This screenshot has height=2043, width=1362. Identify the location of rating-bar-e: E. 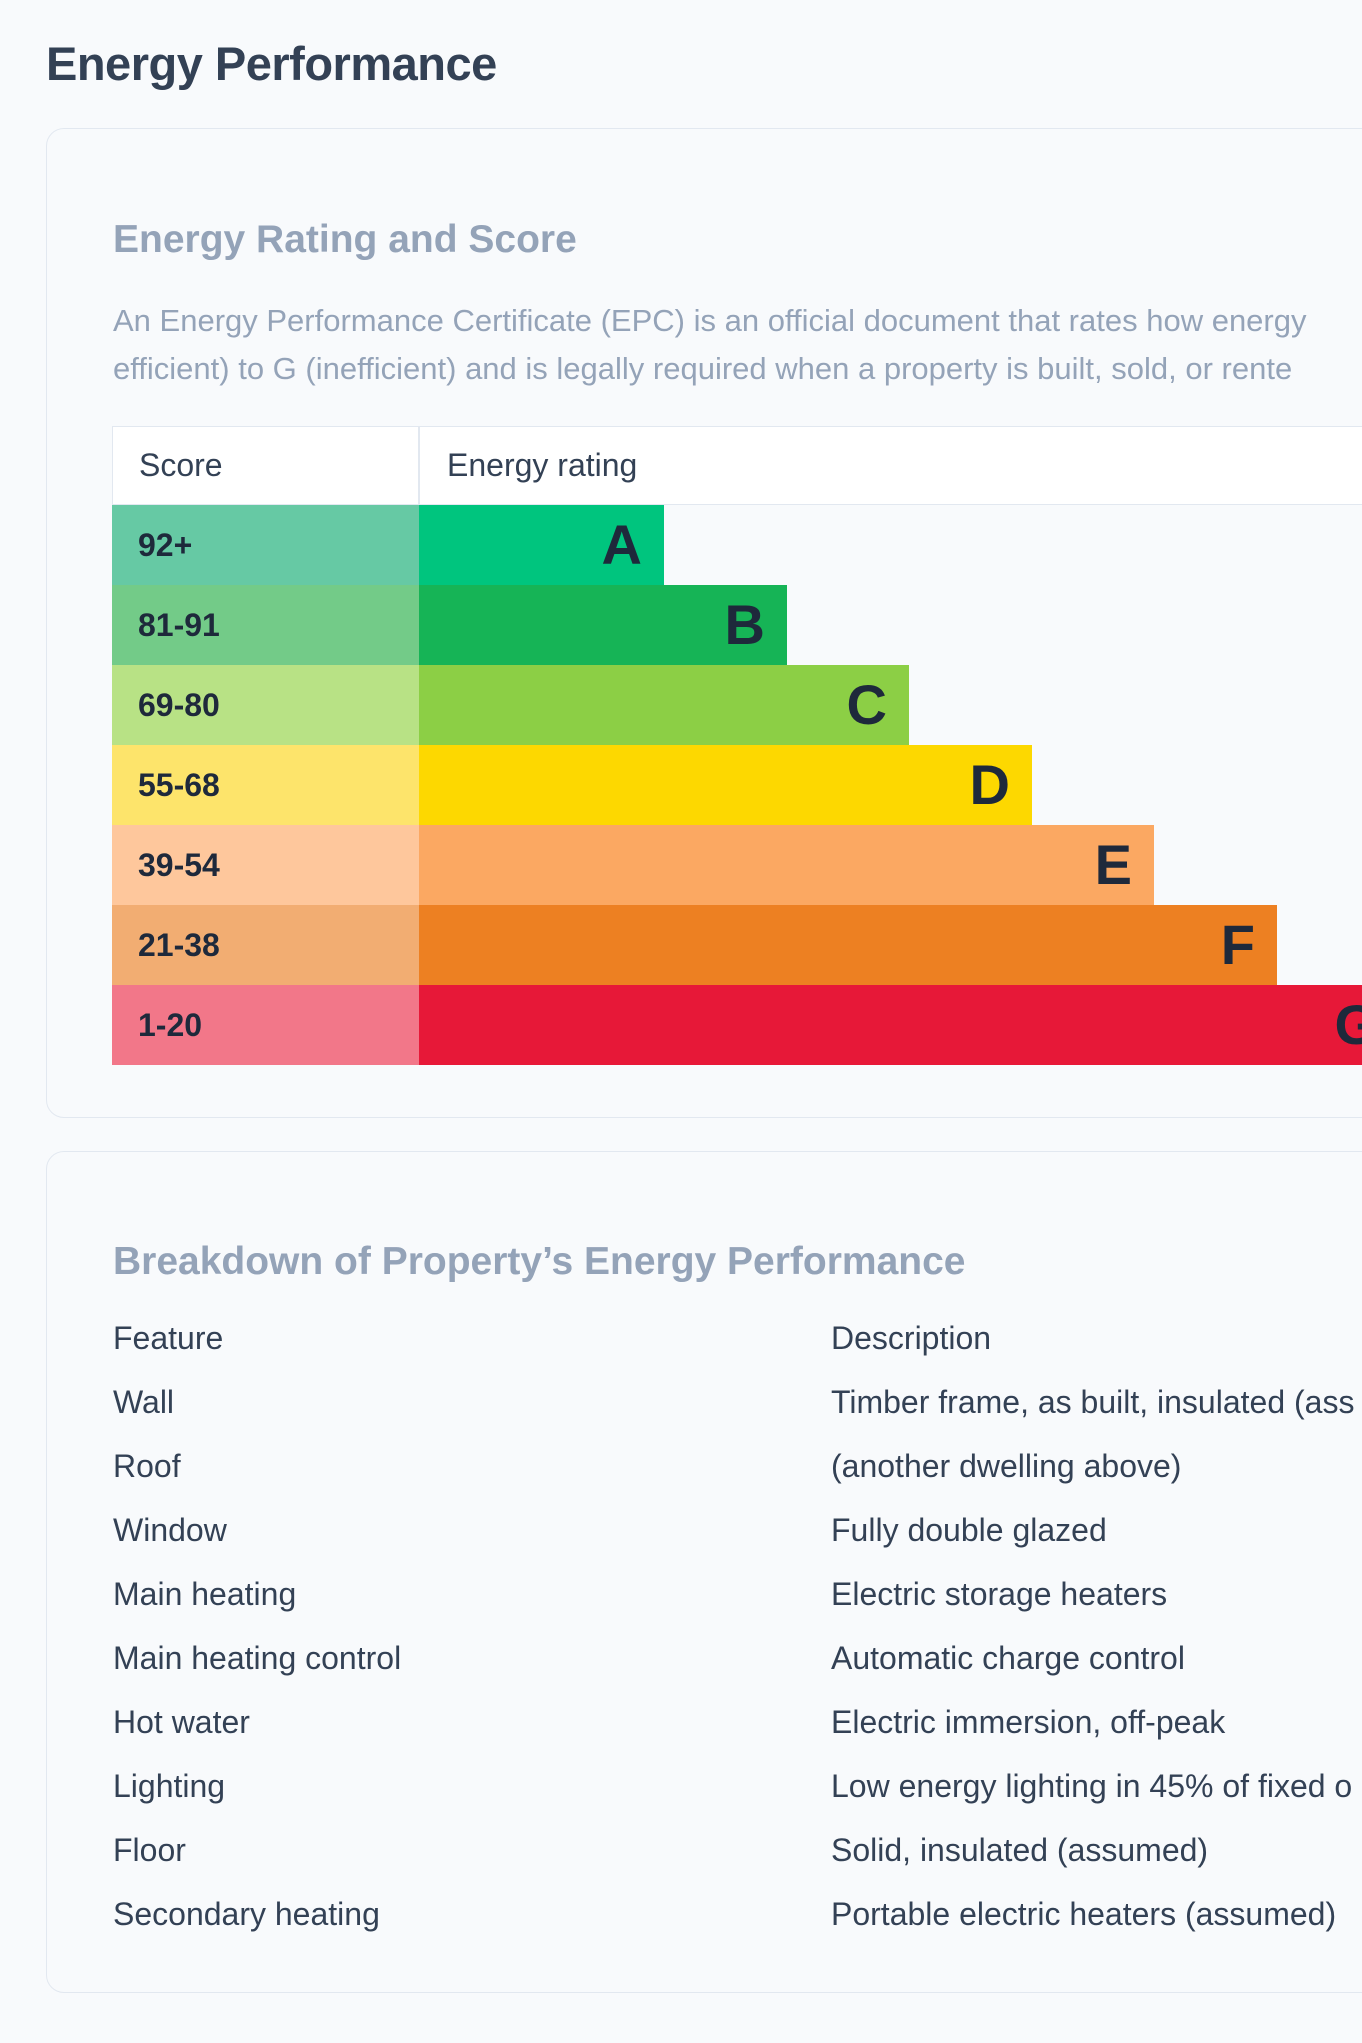
(786, 865).